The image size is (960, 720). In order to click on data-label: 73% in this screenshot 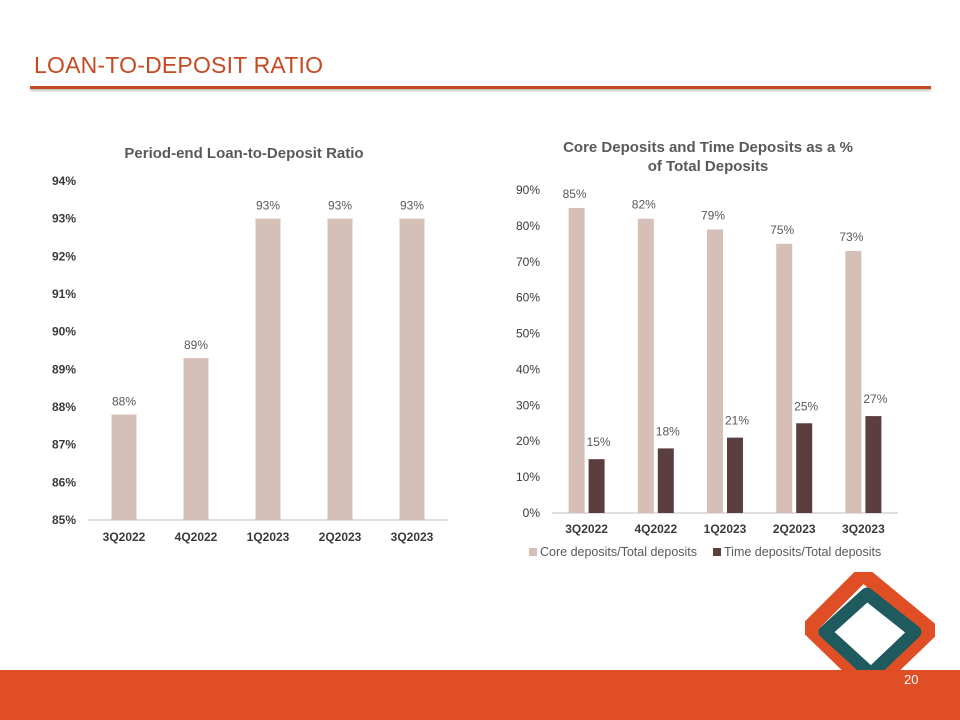, I will do `click(851, 237)`.